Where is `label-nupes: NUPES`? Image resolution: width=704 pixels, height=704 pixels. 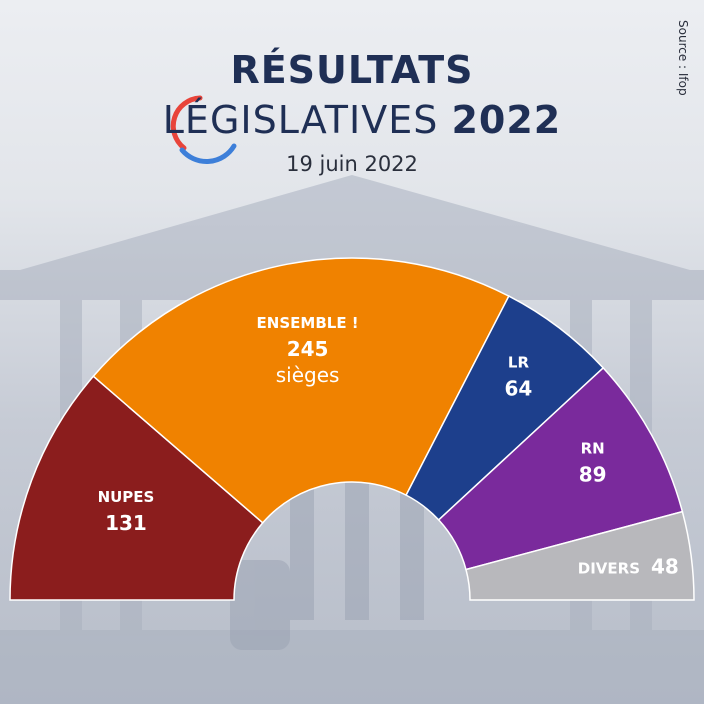 label-nupes: NUPES is located at coordinates (126, 497).